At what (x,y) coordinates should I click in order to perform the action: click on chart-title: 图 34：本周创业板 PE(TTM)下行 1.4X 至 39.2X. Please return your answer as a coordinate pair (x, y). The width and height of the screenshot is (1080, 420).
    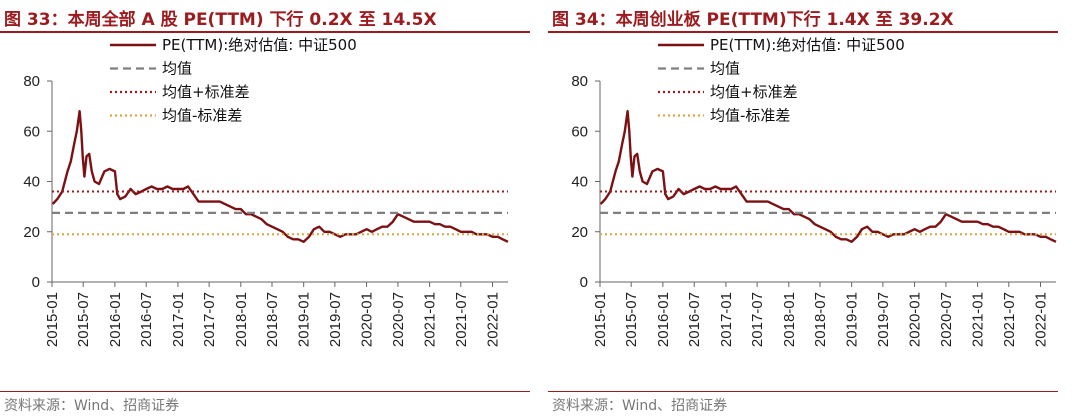
    Looking at the image, I should click on (753, 20).